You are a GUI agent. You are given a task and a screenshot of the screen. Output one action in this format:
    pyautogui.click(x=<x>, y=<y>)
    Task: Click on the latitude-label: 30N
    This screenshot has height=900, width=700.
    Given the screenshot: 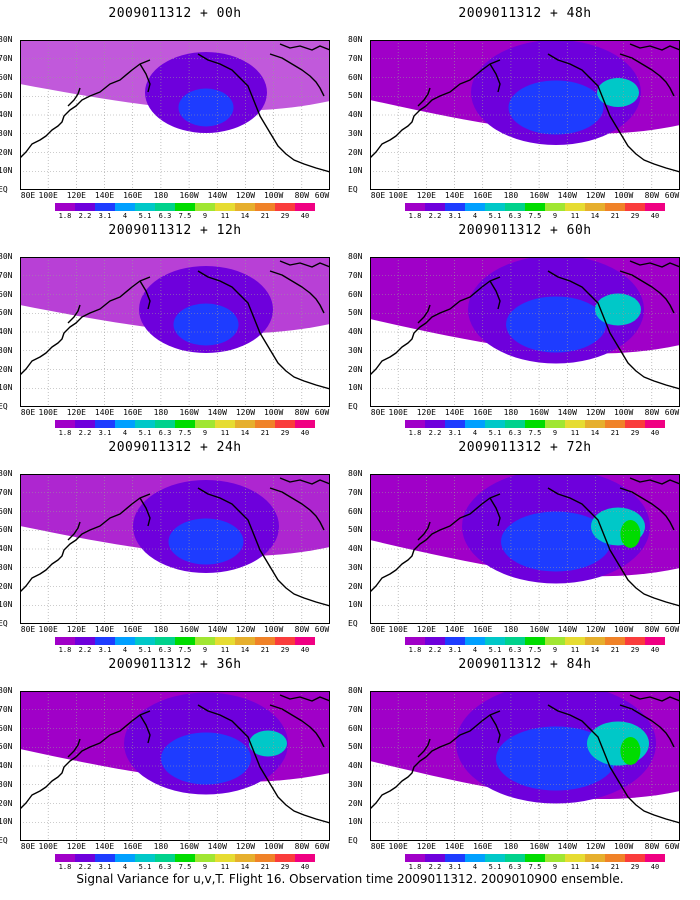 What is the action you would take?
    pyautogui.click(x=6, y=567)
    